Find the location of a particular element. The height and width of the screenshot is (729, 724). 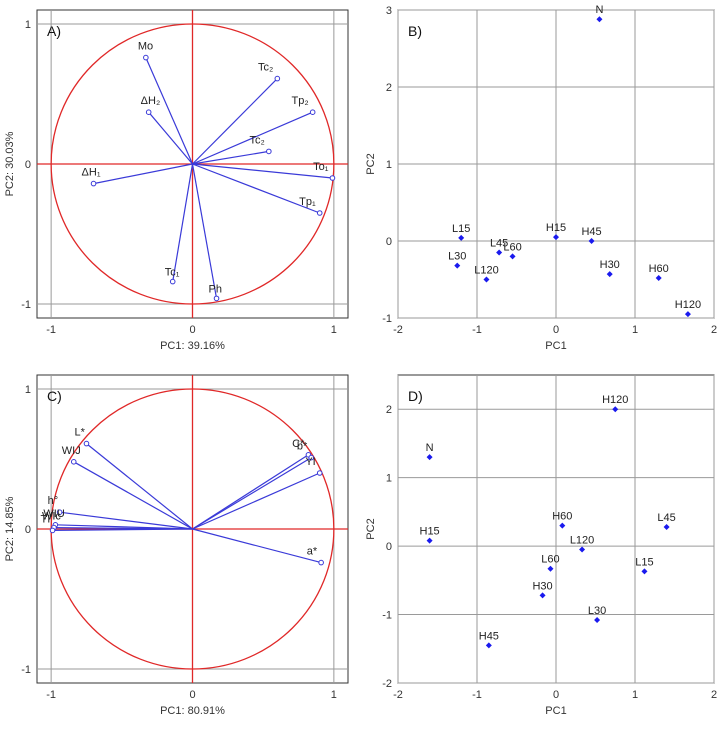

loading-vector-b is located at coordinates (252, 493).